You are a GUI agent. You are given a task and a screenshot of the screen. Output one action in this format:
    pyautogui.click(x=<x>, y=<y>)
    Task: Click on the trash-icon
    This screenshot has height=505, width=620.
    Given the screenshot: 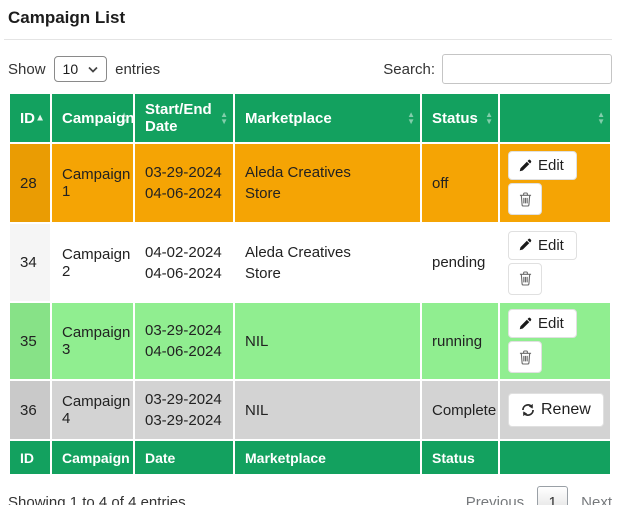 What is the action you would take?
    pyautogui.click(x=525, y=278)
    